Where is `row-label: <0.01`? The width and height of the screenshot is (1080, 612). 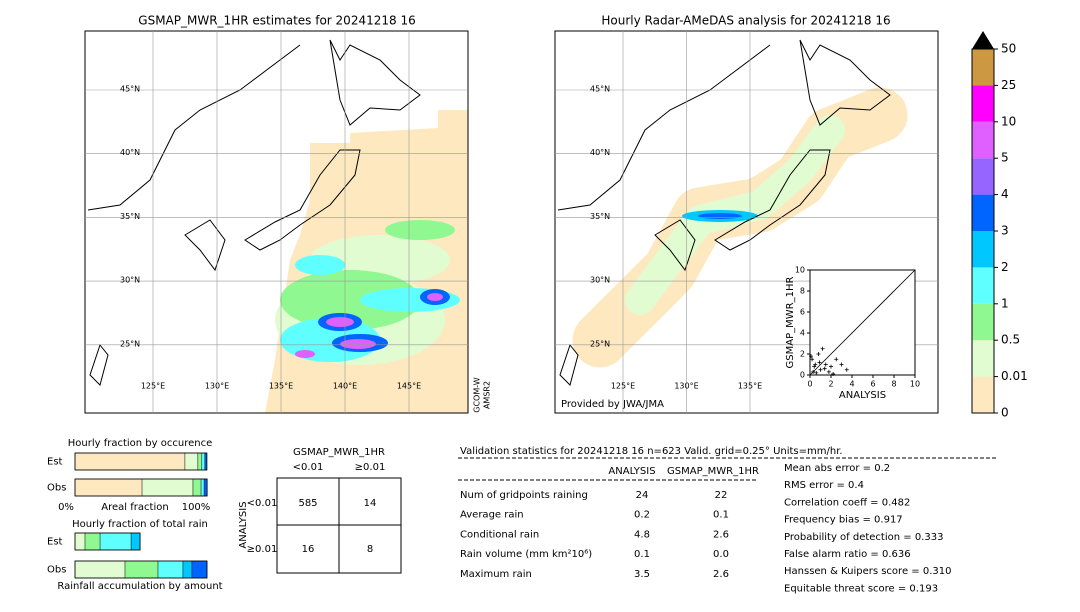
row-label: <0.01 is located at coordinates (262, 503).